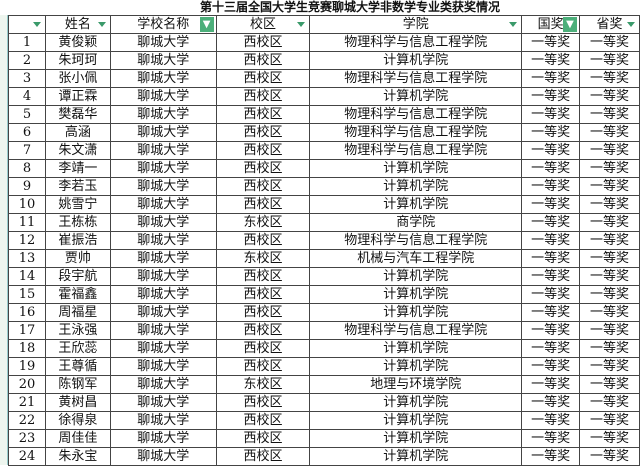  What do you see at coordinates (77, 402) in the screenshot?
I see `cell-name: 黄树昌` at bounding box center [77, 402].